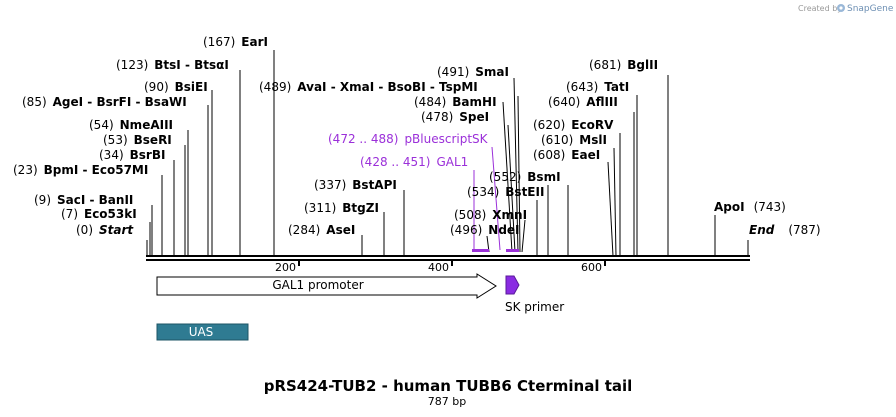 The height and width of the screenshot is (417, 896). I want to click on site-bsmi: (552) BsmI, so click(525, 177).